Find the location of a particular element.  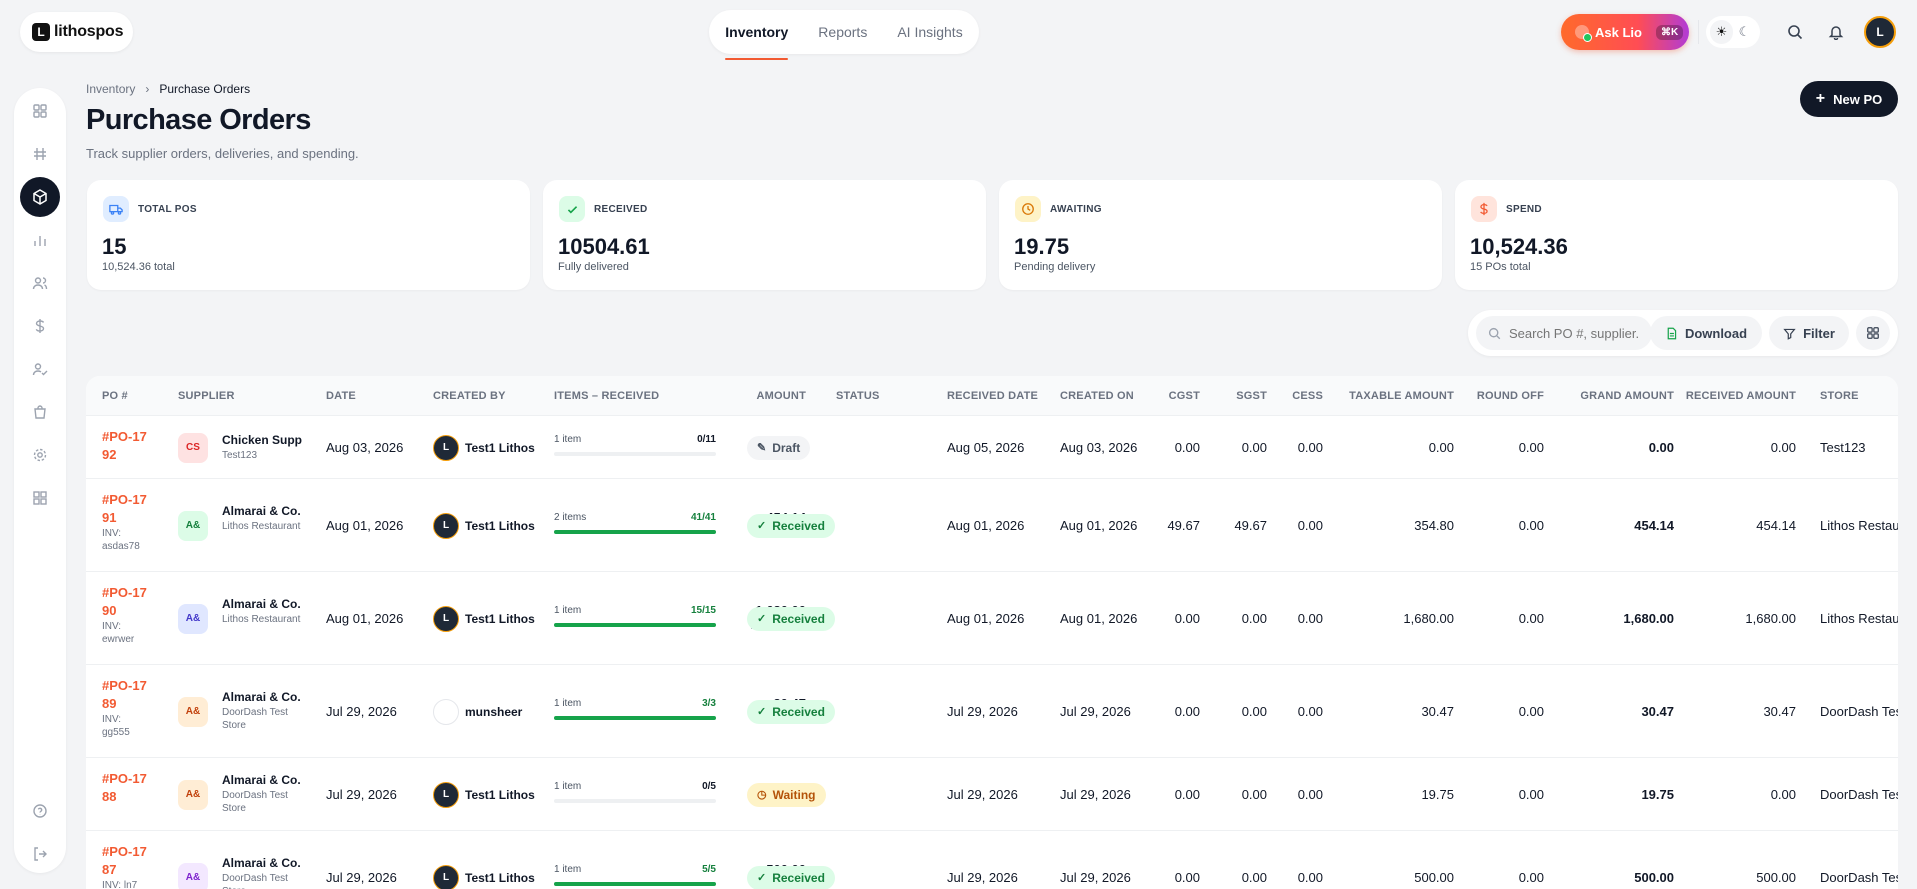

user-avatar: L is located at coordinates (1880, 32).